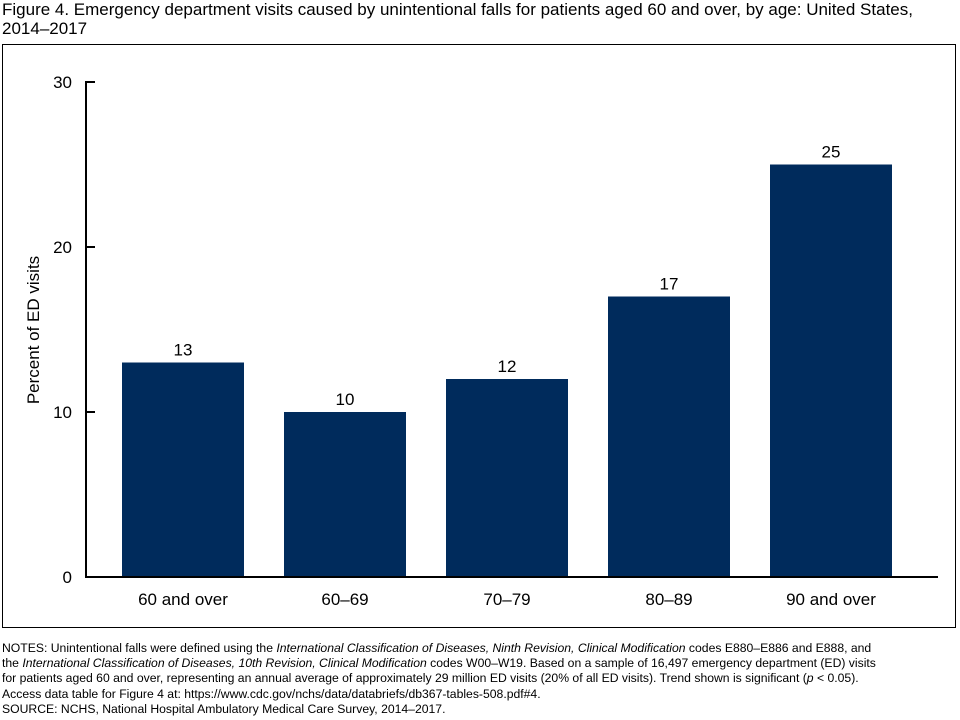 The width and height of the screenshot is (960, 720). Describe the element at coordinates (33, 330) in the screenshot. I see `y-axis-label: Percent of ED visits` at that location.